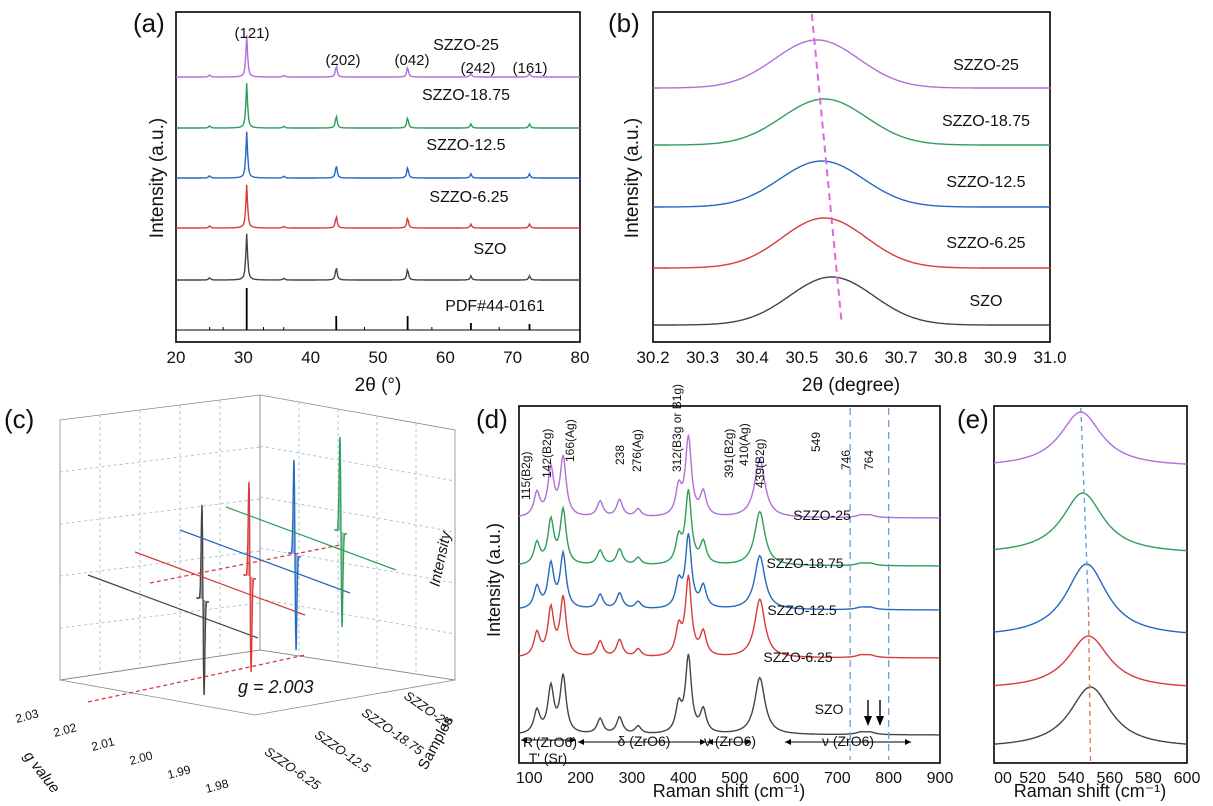 Image resolution: width=1213 pixels, height=806 pixels. I want to click on panel-c-xlabel: g value, so click(41, 772).